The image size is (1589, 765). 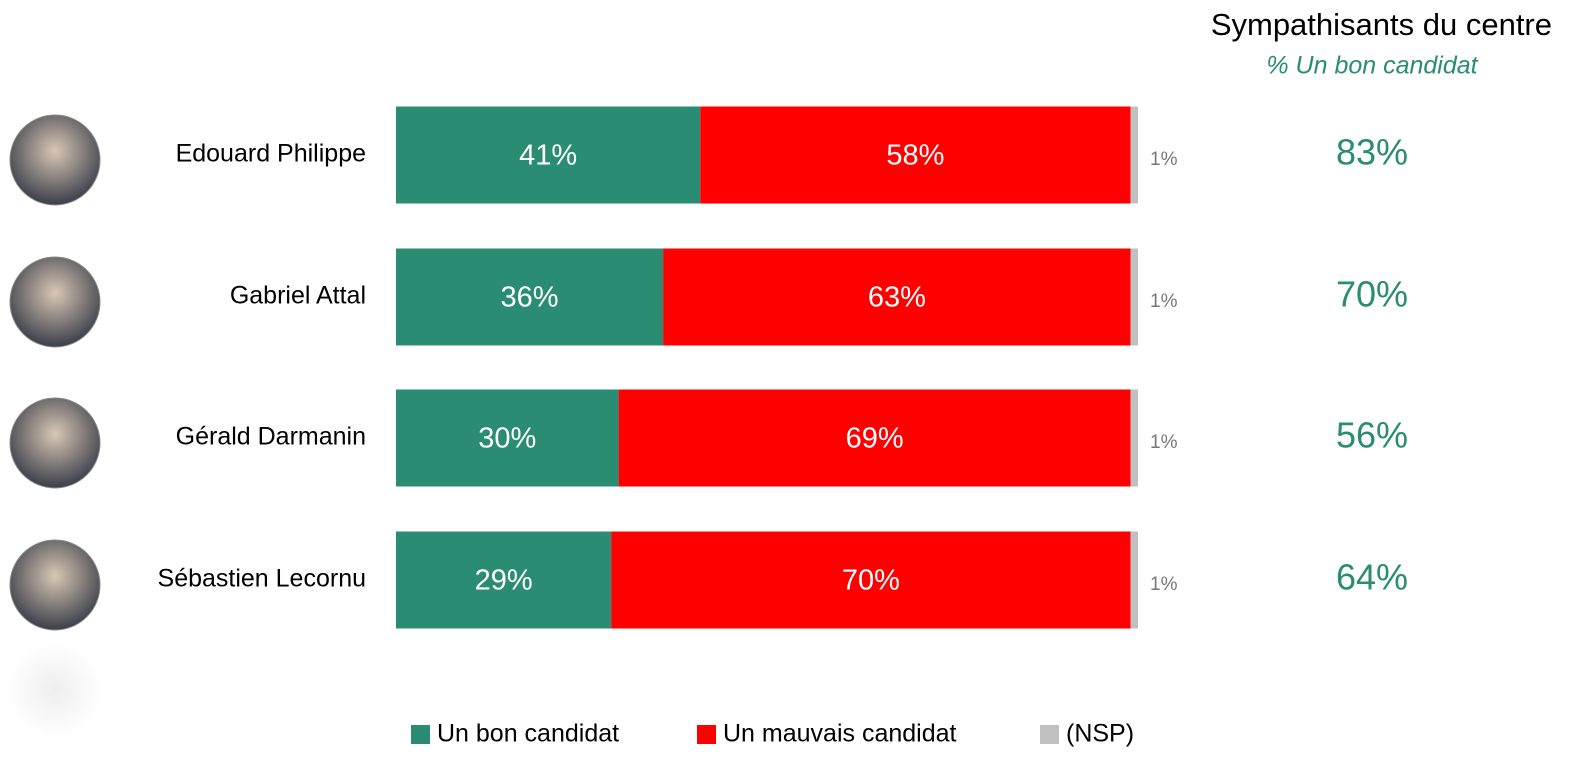 I want to click on decoration, so click(x=55, y=690).